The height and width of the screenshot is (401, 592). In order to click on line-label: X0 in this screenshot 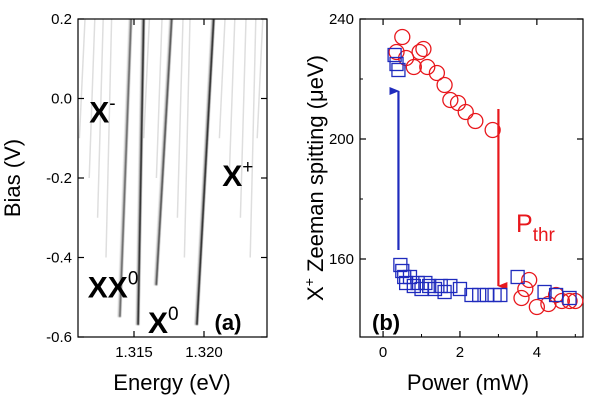, I will do `click(163, 322)`.